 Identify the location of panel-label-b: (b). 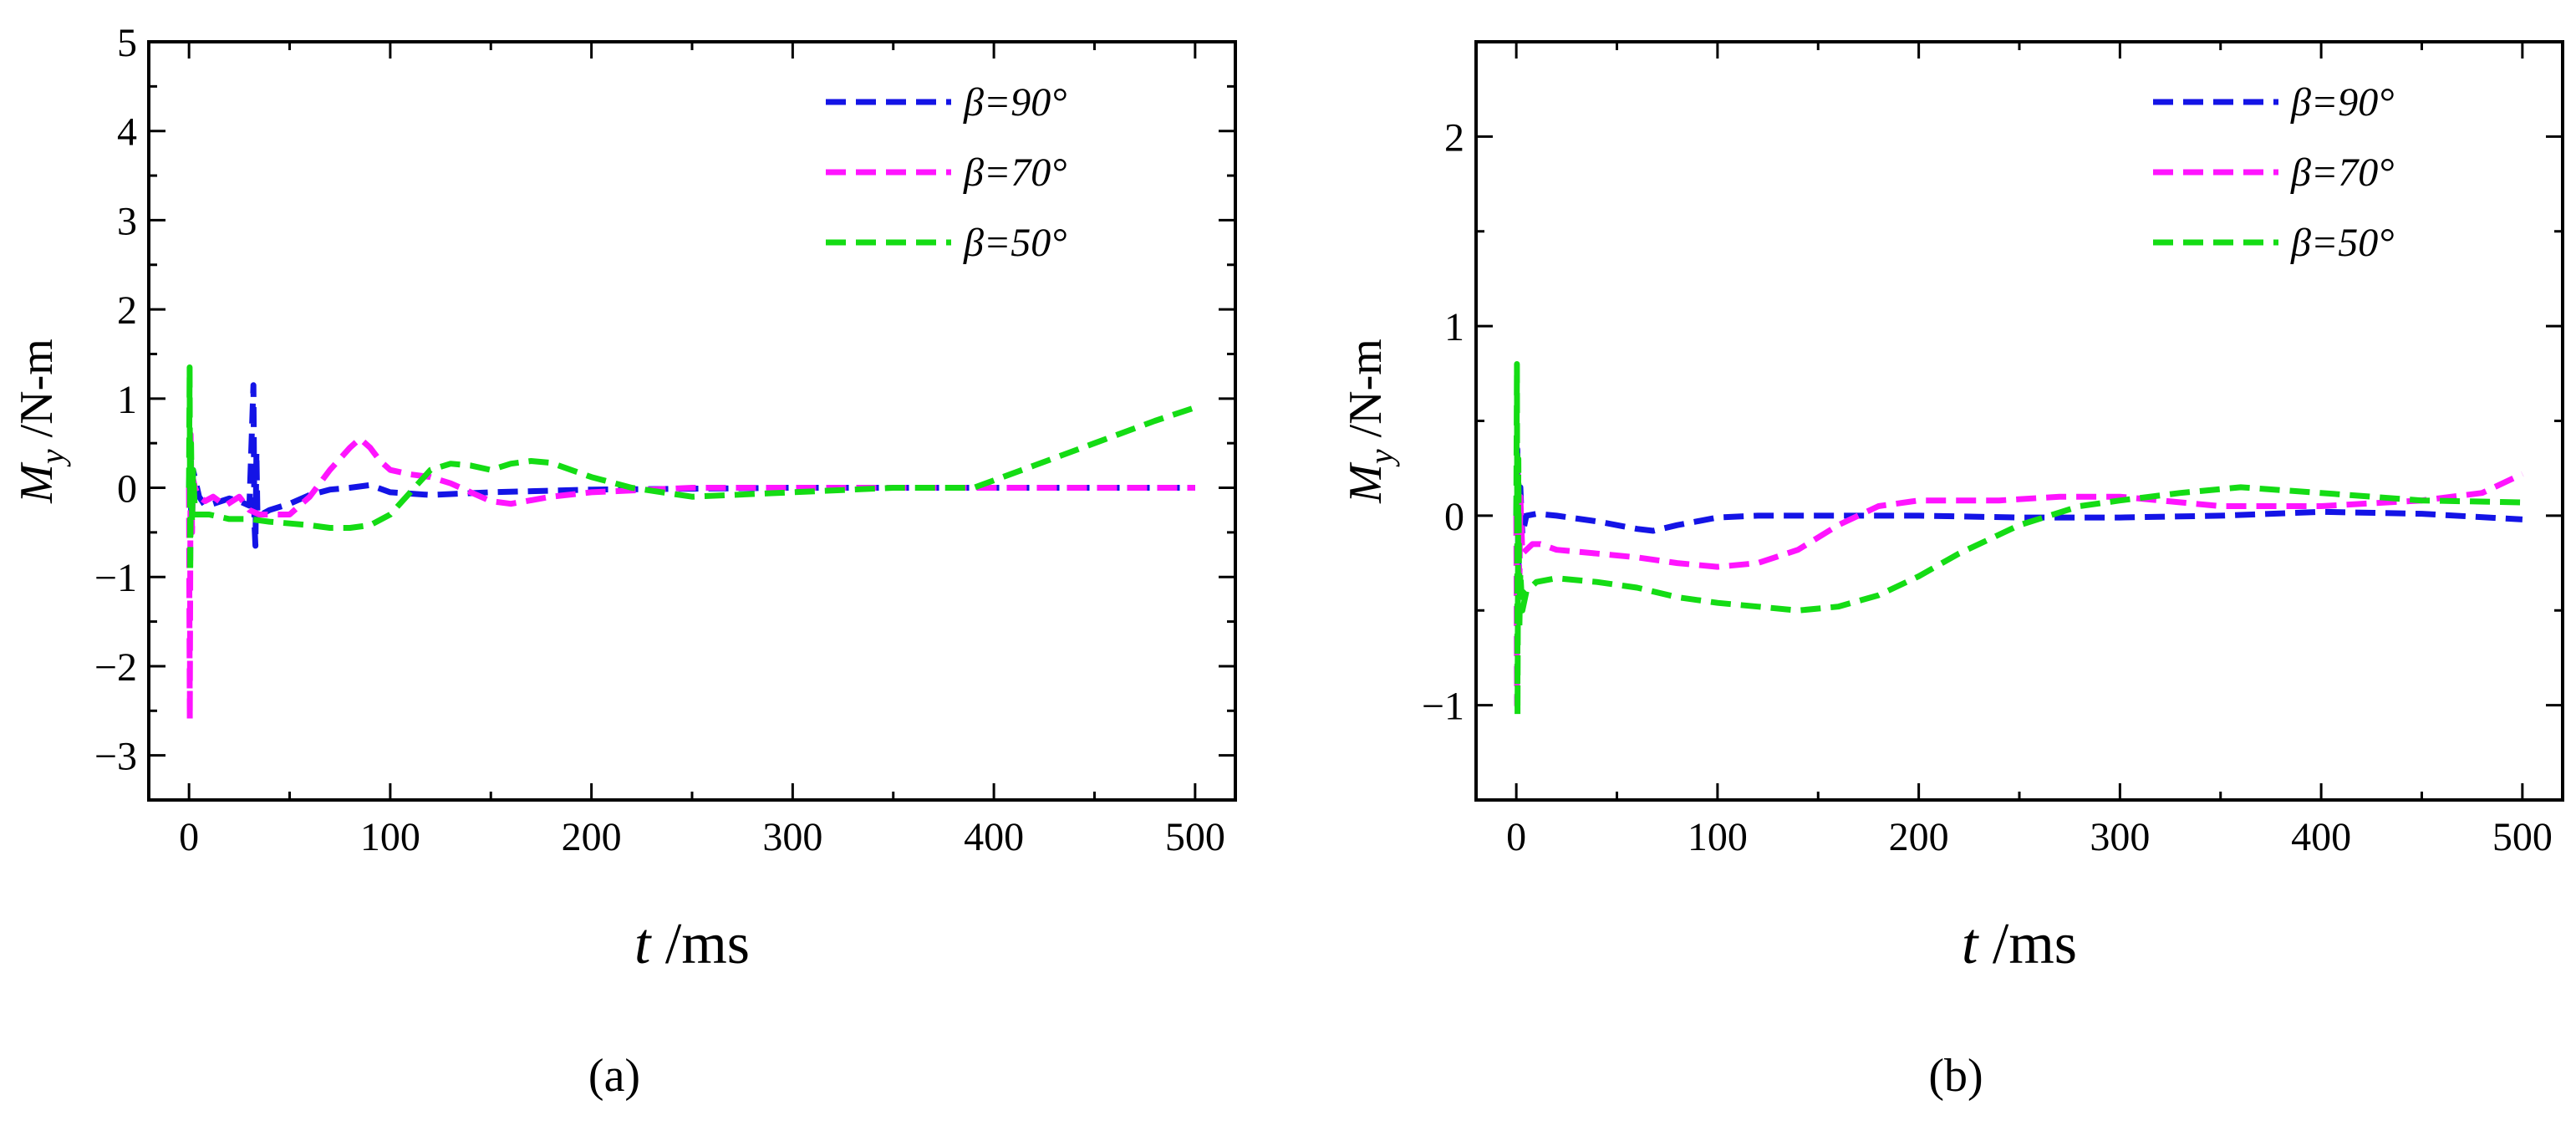
(1955, 1076).